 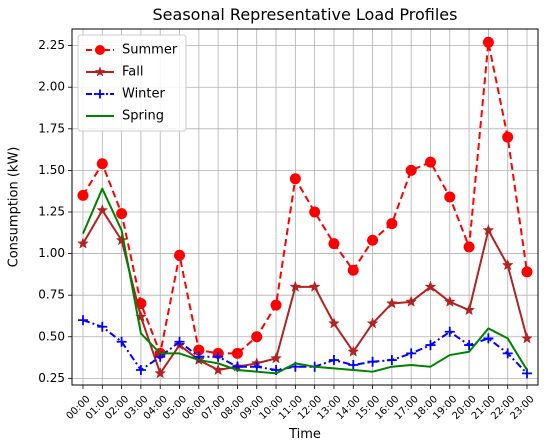 I want to click on legend-label: Summer, so click(x=150, y=50).